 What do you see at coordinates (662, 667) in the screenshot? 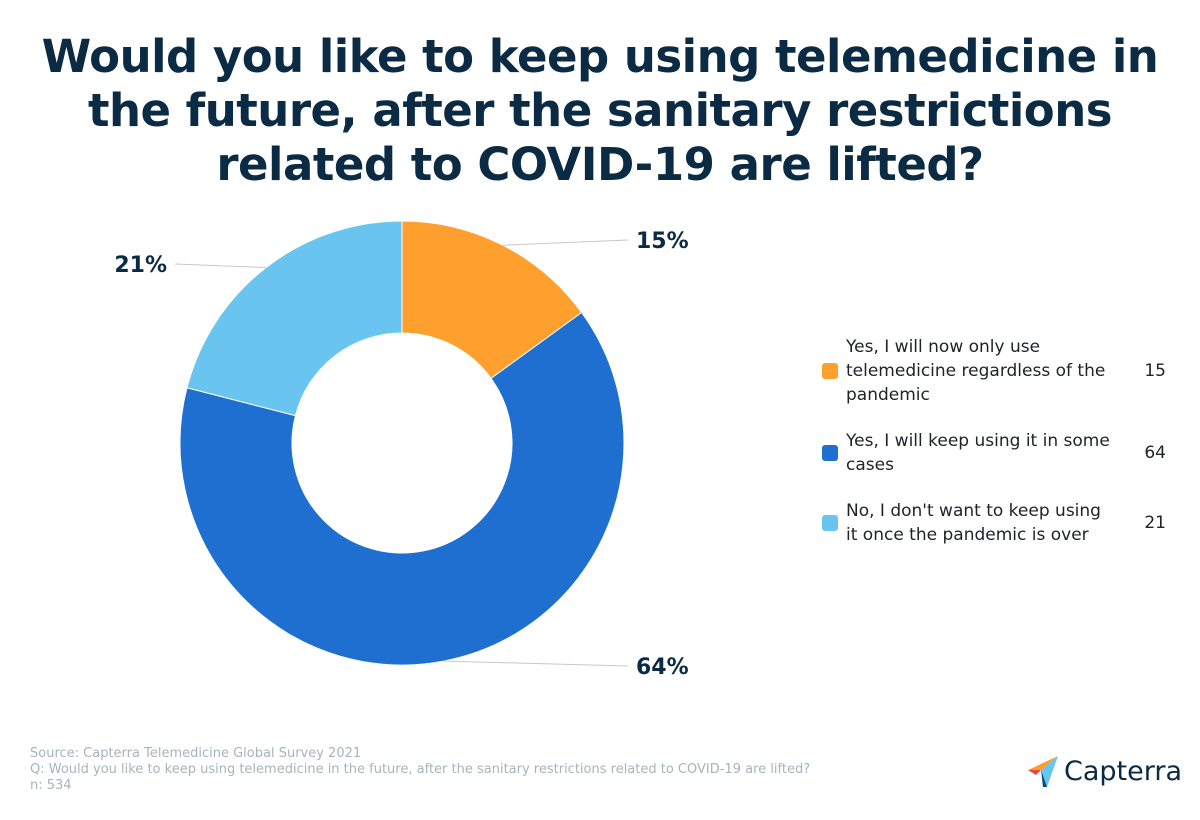
I see `data-label: 64%` at bounding box center [662, 667].